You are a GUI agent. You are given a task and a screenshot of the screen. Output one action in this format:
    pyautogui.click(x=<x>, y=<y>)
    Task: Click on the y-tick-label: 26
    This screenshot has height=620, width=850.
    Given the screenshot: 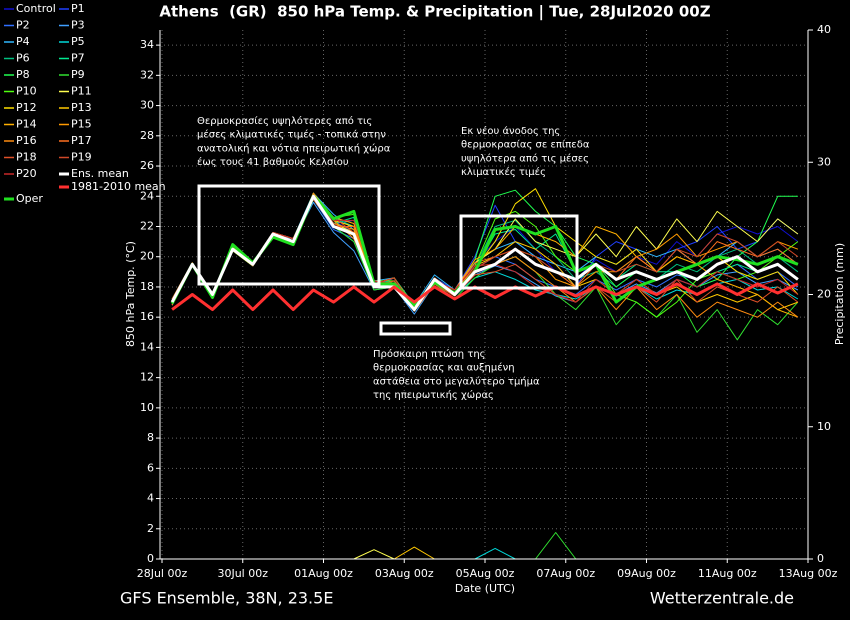 What is the action you would take?
    pyautogui.click(x=147, y=165)
    